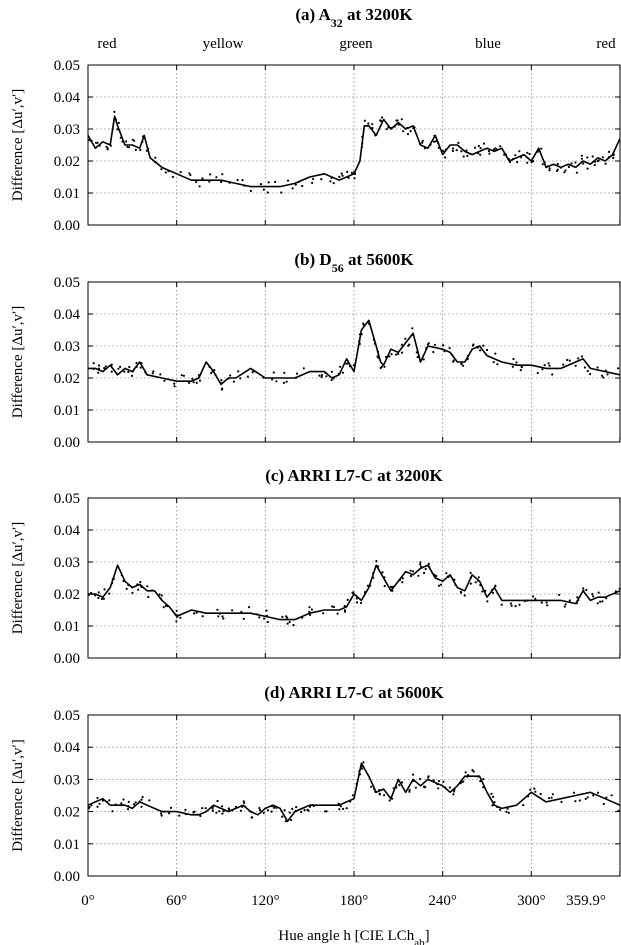  Describe the element at coordinates (223, 44) in the screenshot. I see `hue-name-label: yellow` at that location.